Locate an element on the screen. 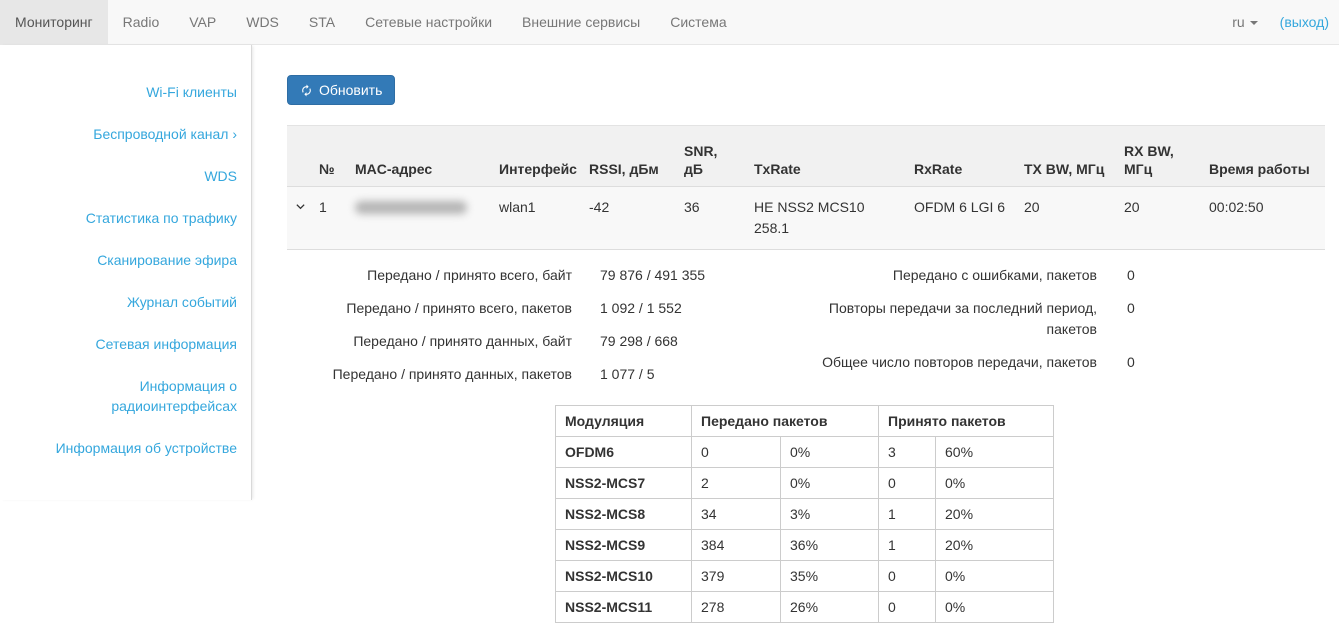 This screenshot has height=623, width=1339. col-header-uptime: Время работы is located at coordinates (1263, 156).